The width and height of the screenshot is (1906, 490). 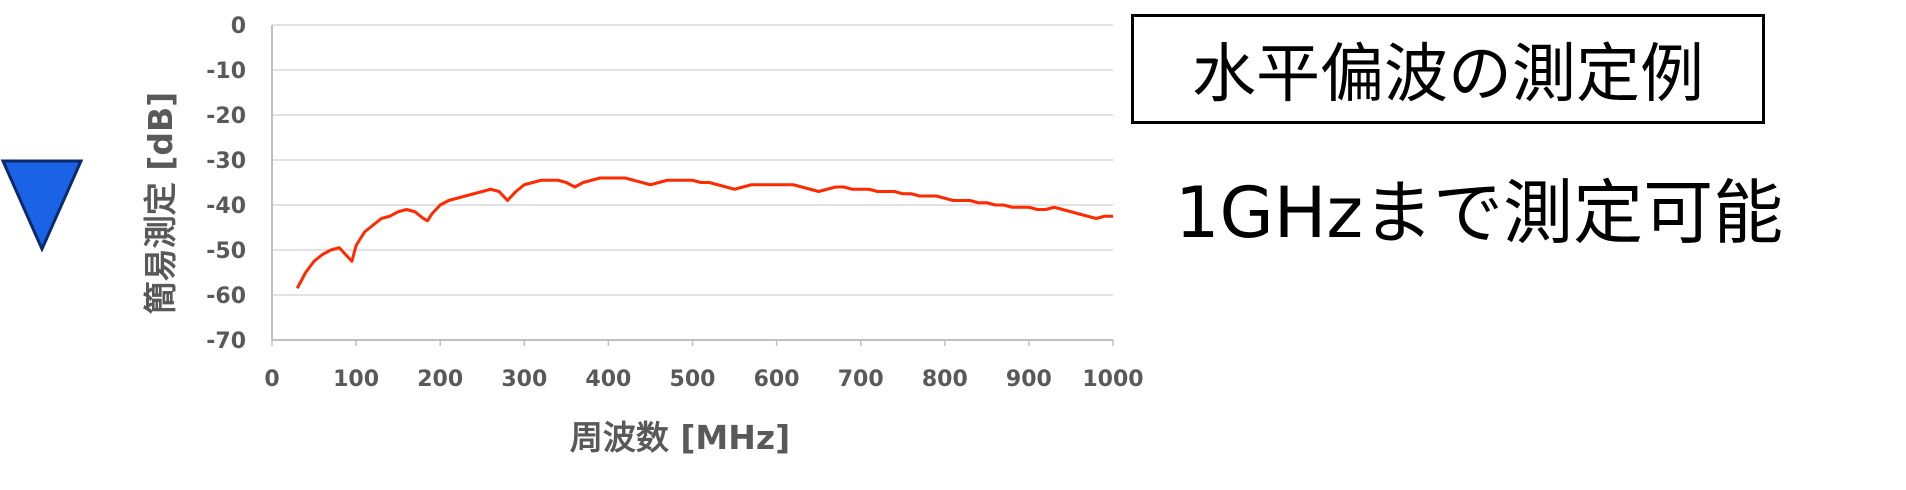 What do you see at coordinates (440, 379) in the screenshot?
I see `x-tick-label: 200` at bounding box center [440, 379].